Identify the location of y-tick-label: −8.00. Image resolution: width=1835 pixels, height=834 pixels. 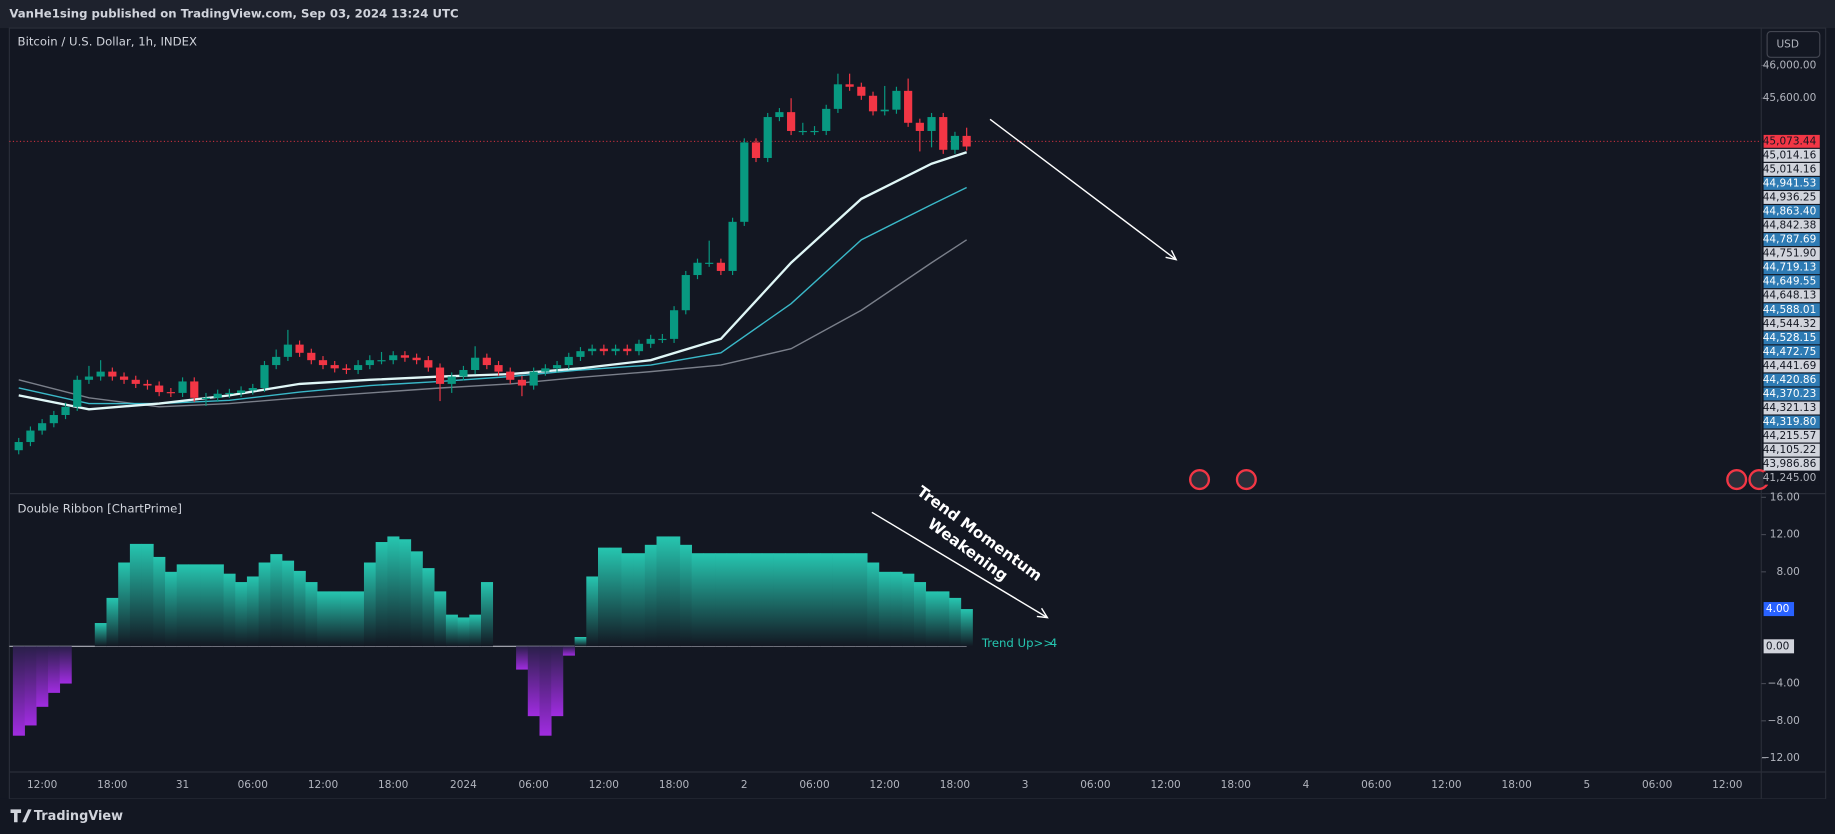
(1784, 721).